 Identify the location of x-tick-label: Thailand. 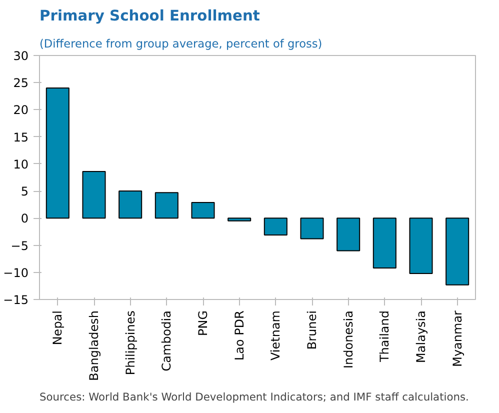
(385, 337).